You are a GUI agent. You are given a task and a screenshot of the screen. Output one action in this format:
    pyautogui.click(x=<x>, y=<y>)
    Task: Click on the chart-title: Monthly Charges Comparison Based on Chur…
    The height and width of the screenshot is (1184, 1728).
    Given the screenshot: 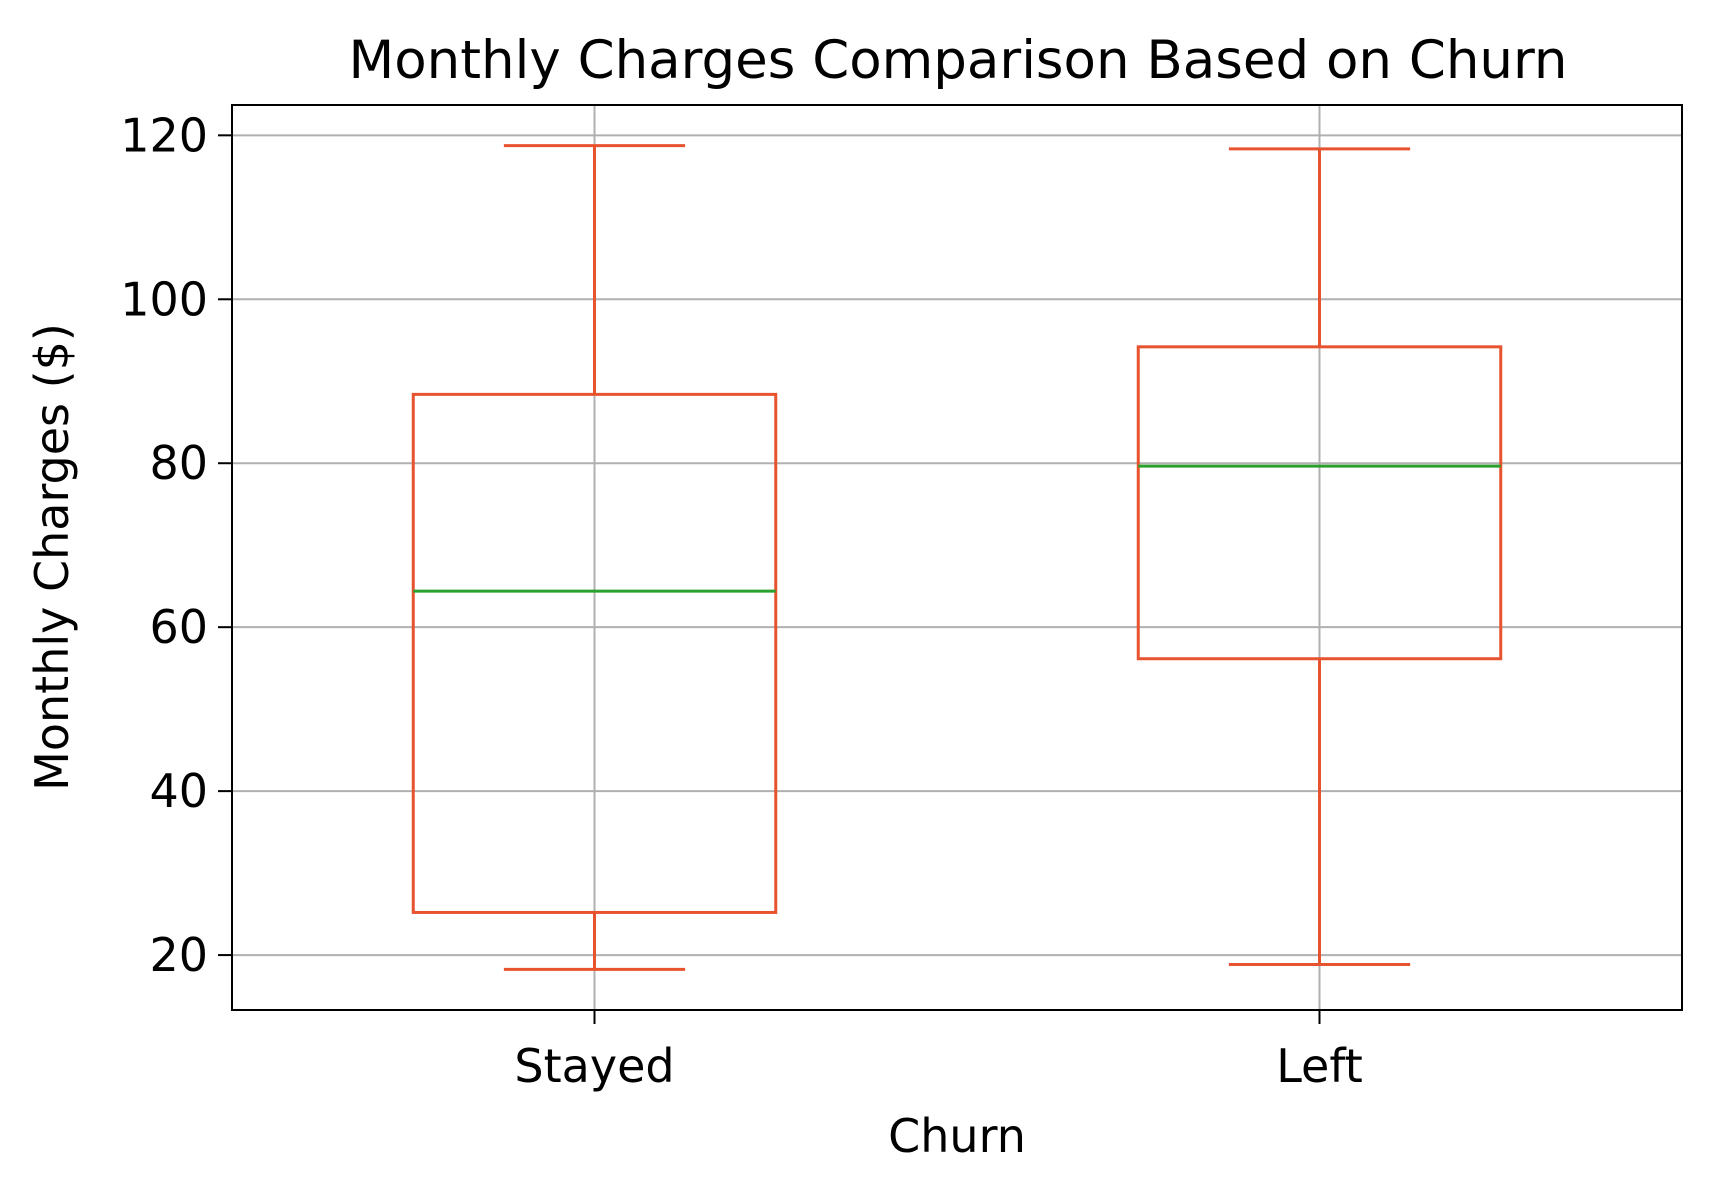 What is the action you would take?
    pyautogui.click(x=958, y=60)
    